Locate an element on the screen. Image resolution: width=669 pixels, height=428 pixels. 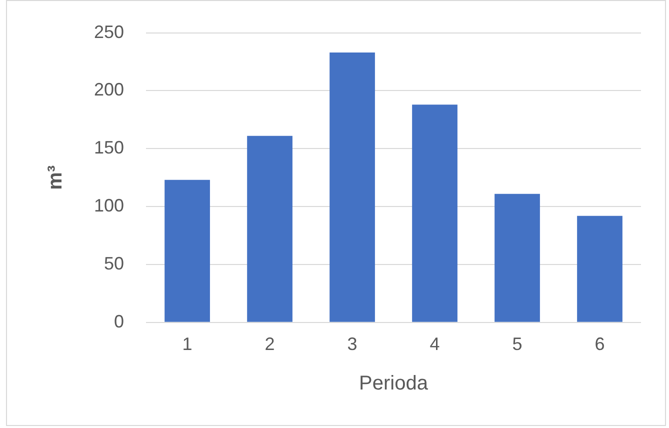
x-tick-label: 1 is located at coordinates (187, 344).